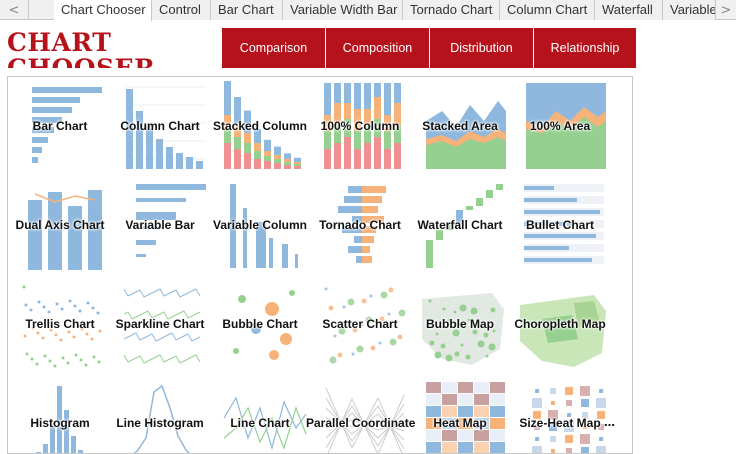 This screenshot has width=736, height=454. I want to click on chart-thumbnail-bubble-chart: Bubble Chart, so click(260, 326).